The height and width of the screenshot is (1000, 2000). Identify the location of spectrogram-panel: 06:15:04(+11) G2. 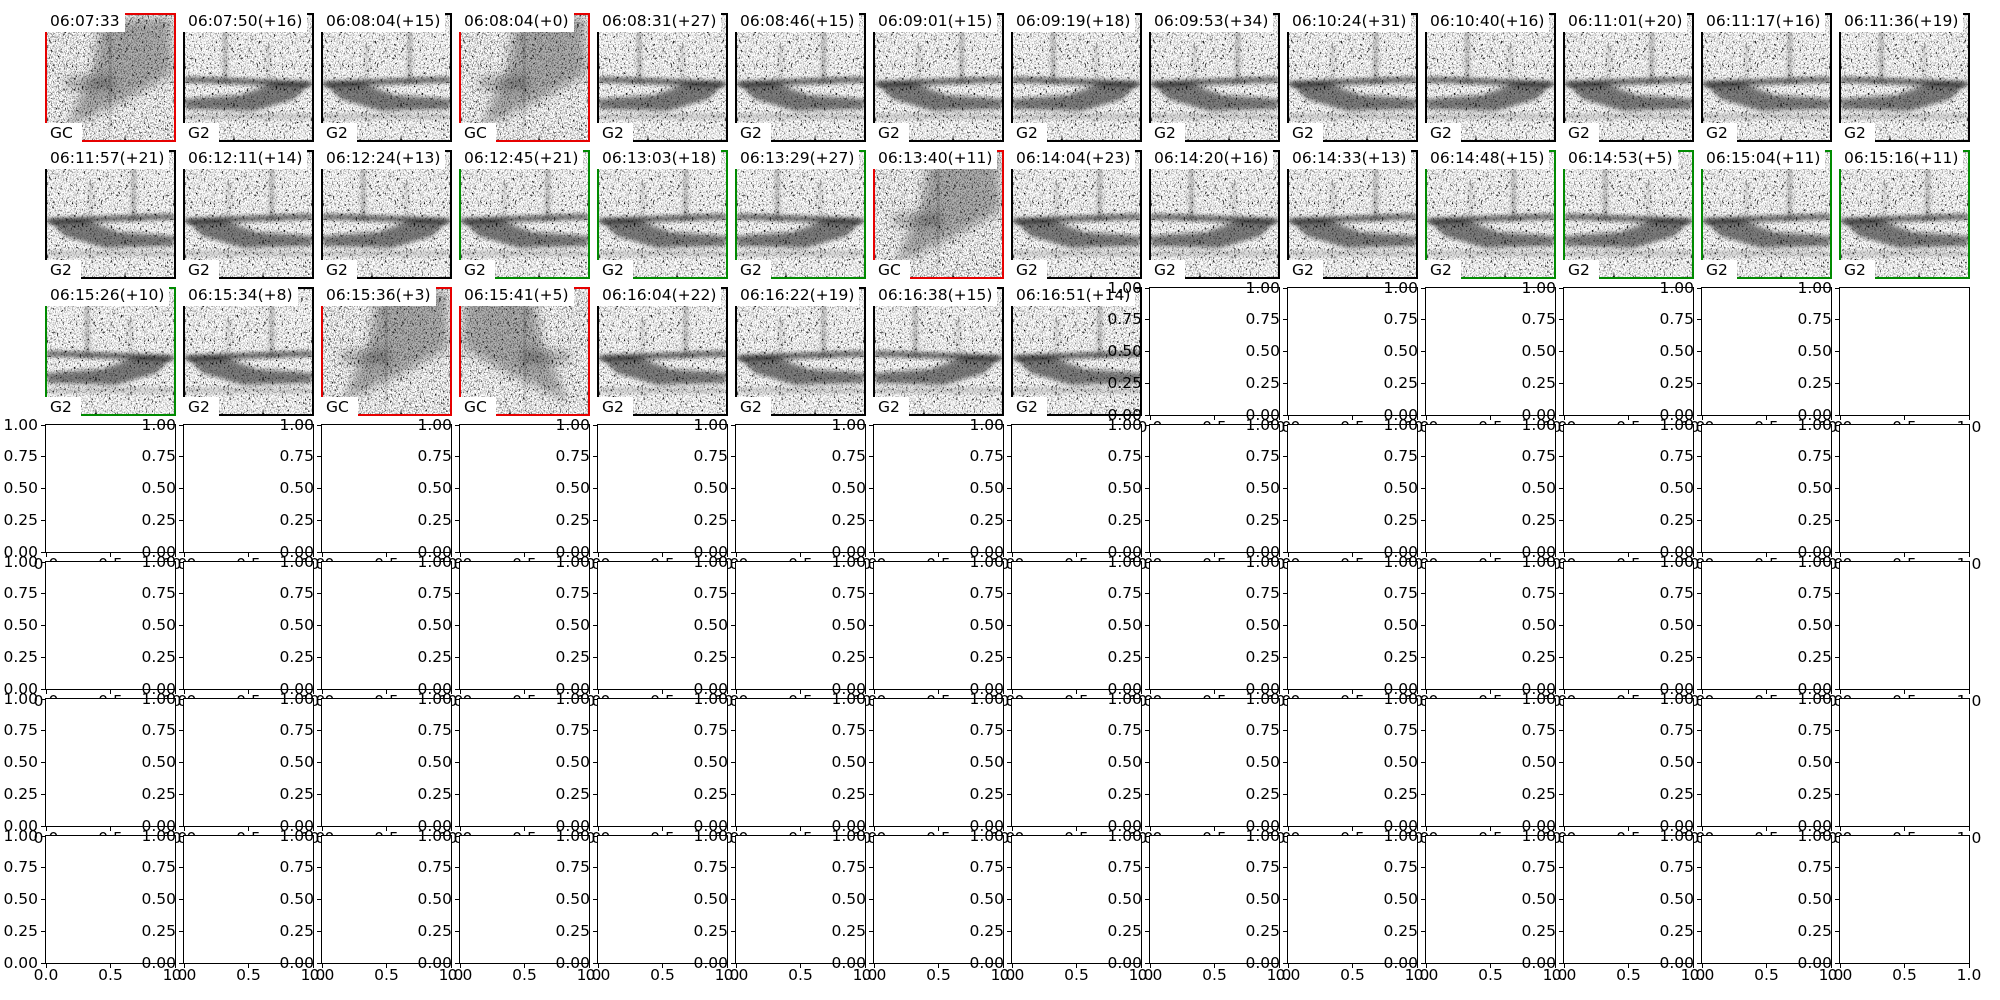
(1766, 214).